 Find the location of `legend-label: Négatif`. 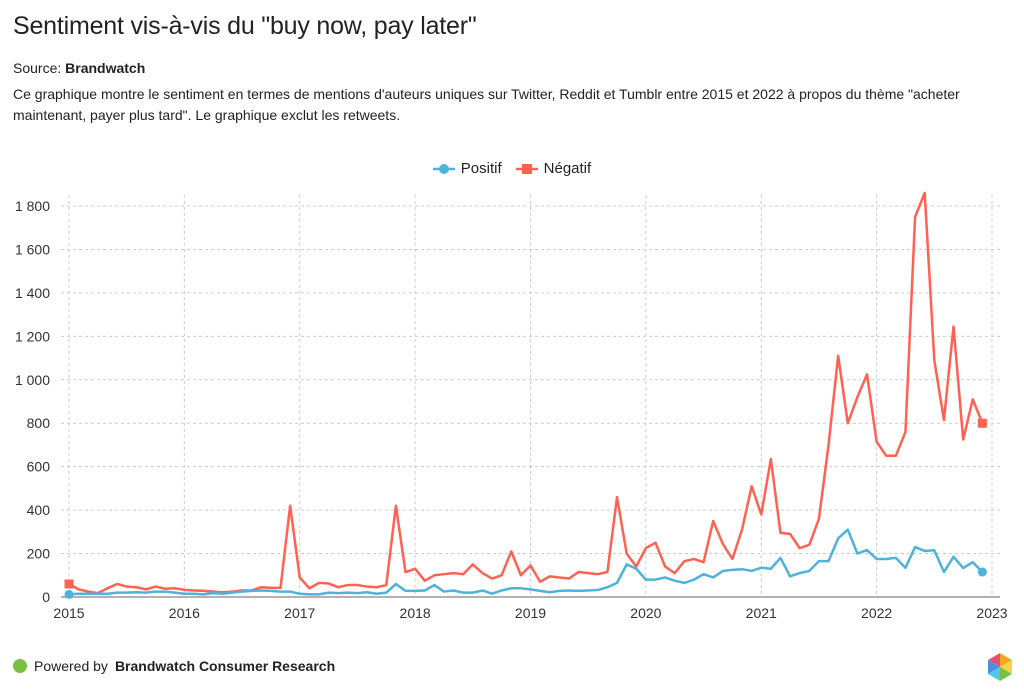

legend-label: Négatif is located at coordinates (567, 168).